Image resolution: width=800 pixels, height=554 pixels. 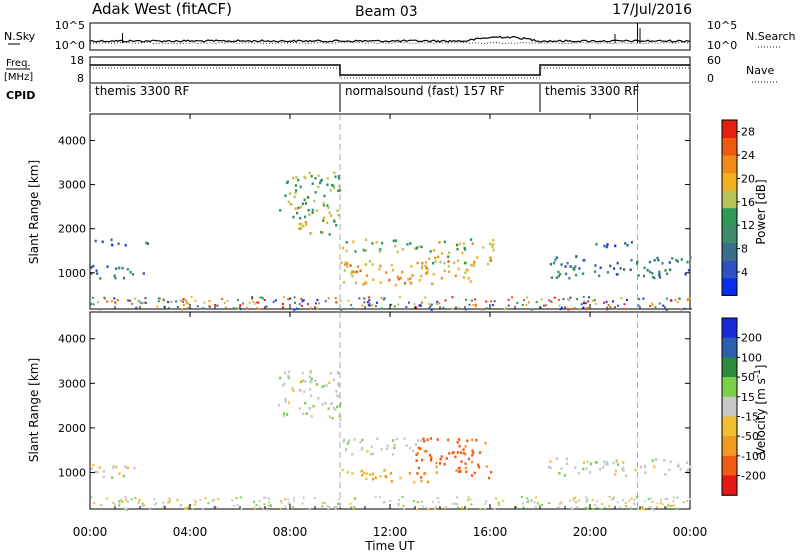 What do you see at coordinates (389, 546) in the screenshot?
I see `x-axis-label: Time UT` at bounding box center [389, 546].